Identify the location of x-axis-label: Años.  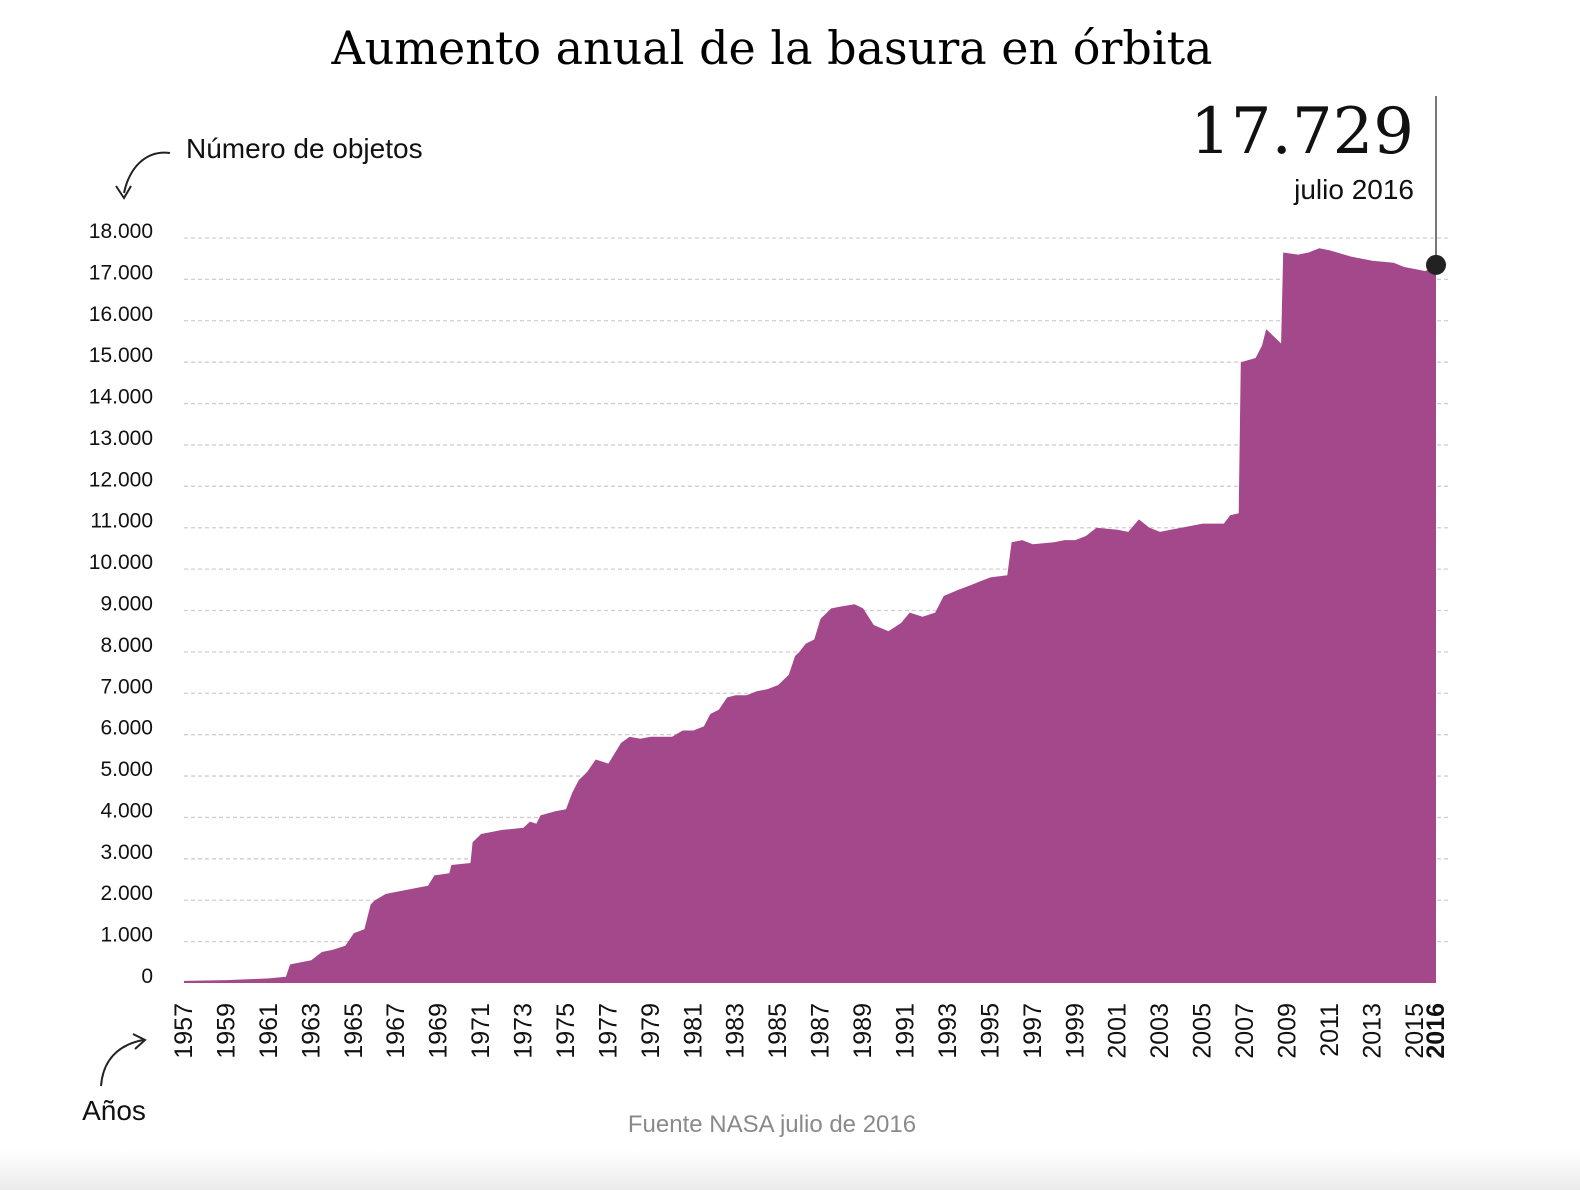
(114, 1079).